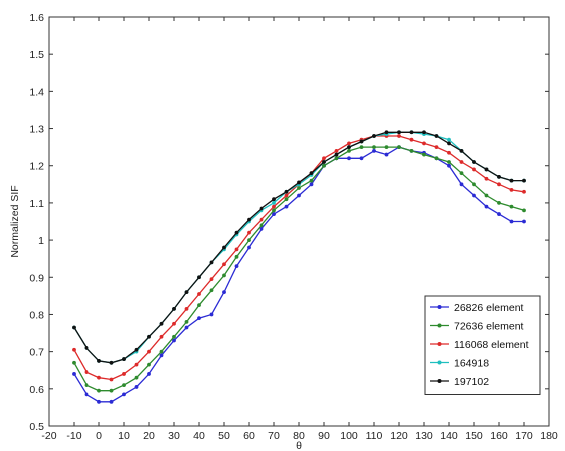  What do you see at coordinates (224, 436) in the screenshot?
I see `x-tick-label: 50` at bounding box center [224, 436].